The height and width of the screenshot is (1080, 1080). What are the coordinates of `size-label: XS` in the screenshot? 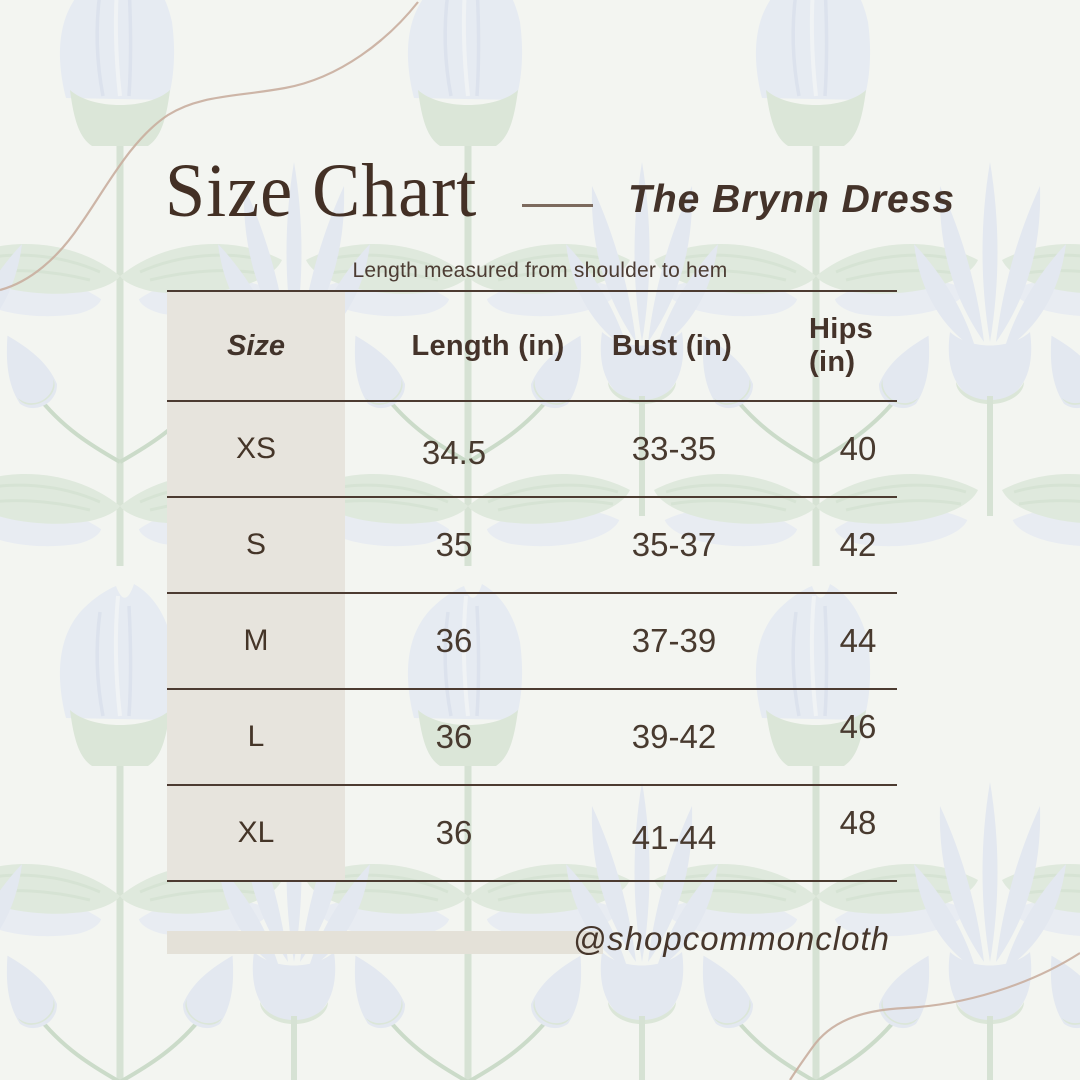 It's located at (256, 449).